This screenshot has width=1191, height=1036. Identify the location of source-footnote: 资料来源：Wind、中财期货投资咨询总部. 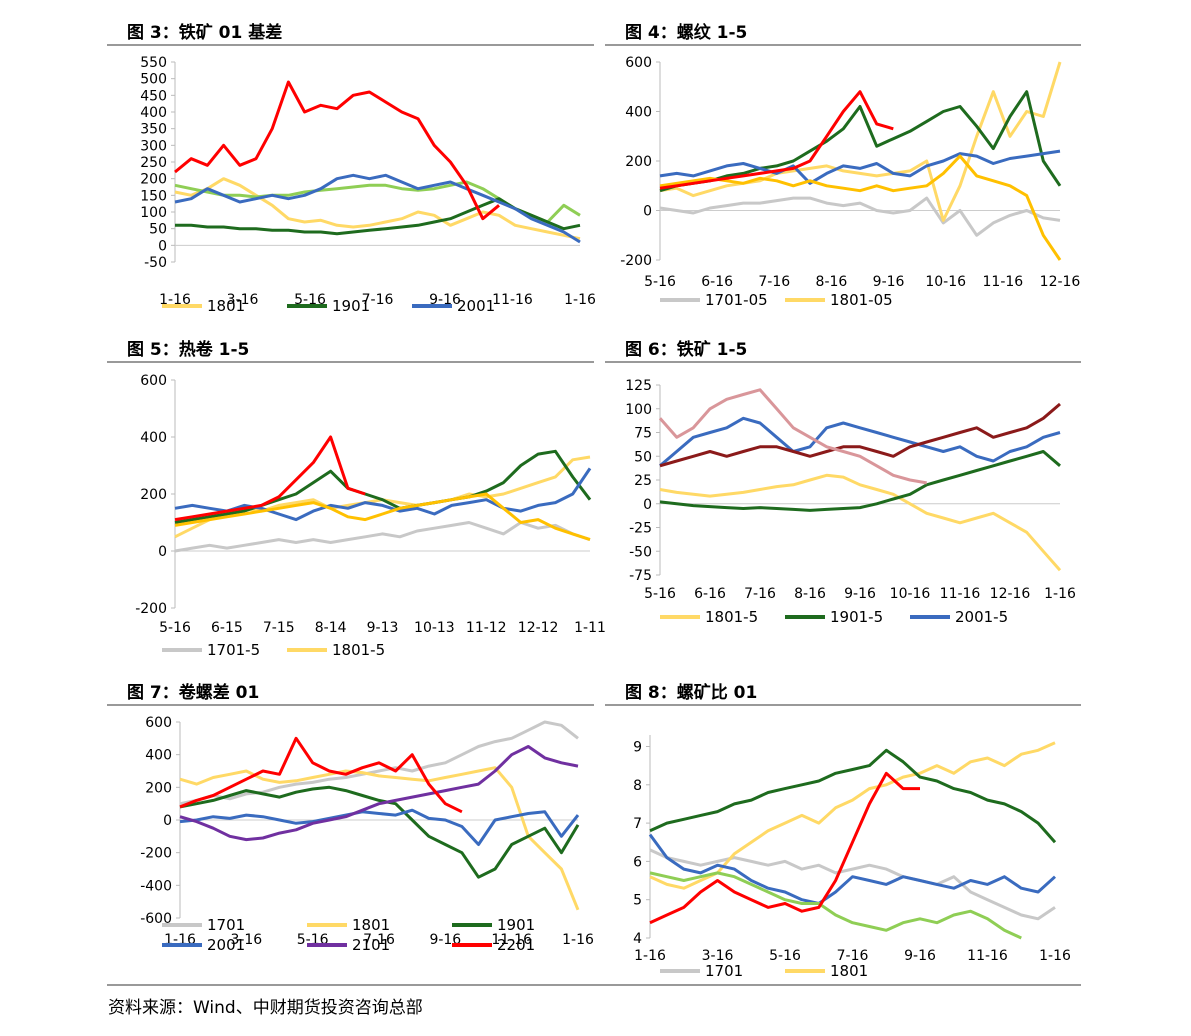
(265, 1008).